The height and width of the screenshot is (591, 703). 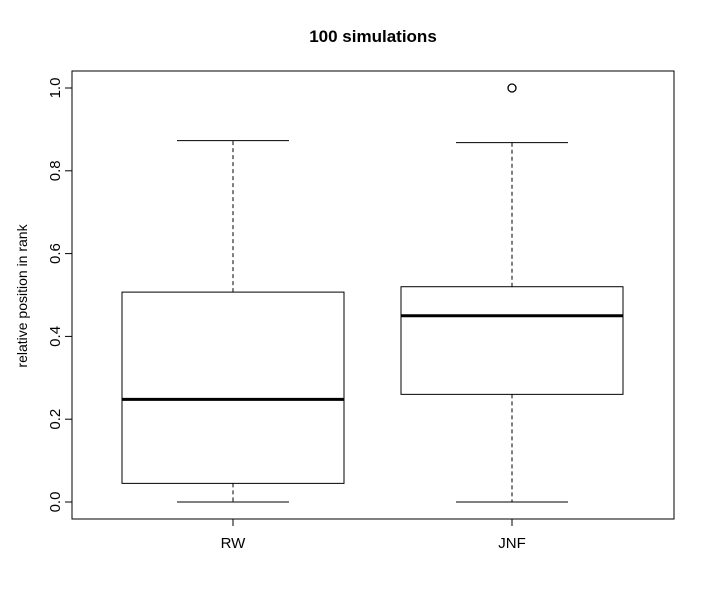 What do you see at coordinates (512, 543) in the screenshot?
I see `x-tick-label: JNF` at bounding box center [512, 543].